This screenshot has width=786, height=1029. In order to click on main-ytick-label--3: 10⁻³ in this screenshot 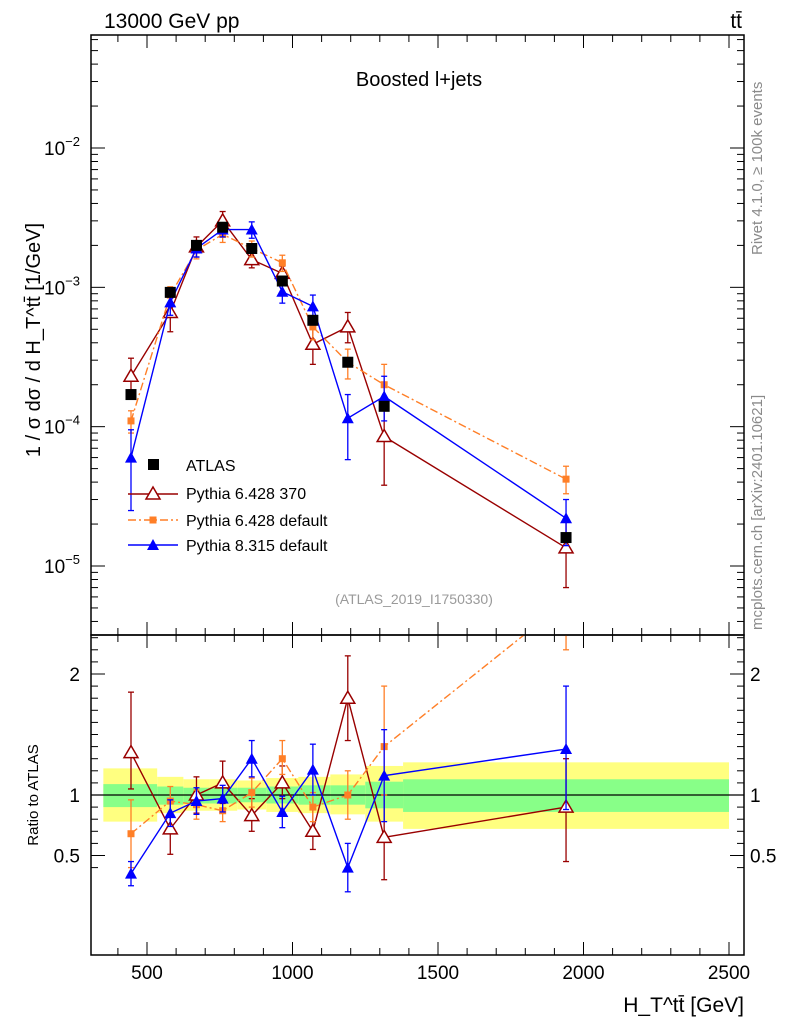, I will do `click(62, 286)`.